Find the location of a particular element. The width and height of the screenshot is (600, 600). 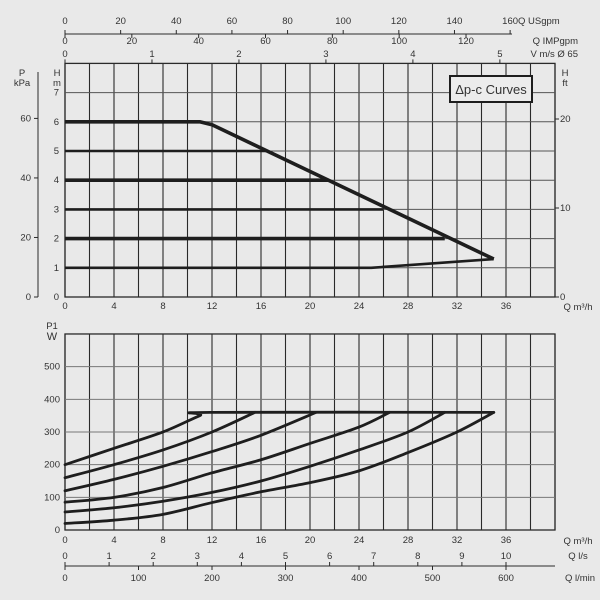

velocity-axis-label: V m/s Ø 65 is located at coordinates (554, 54).